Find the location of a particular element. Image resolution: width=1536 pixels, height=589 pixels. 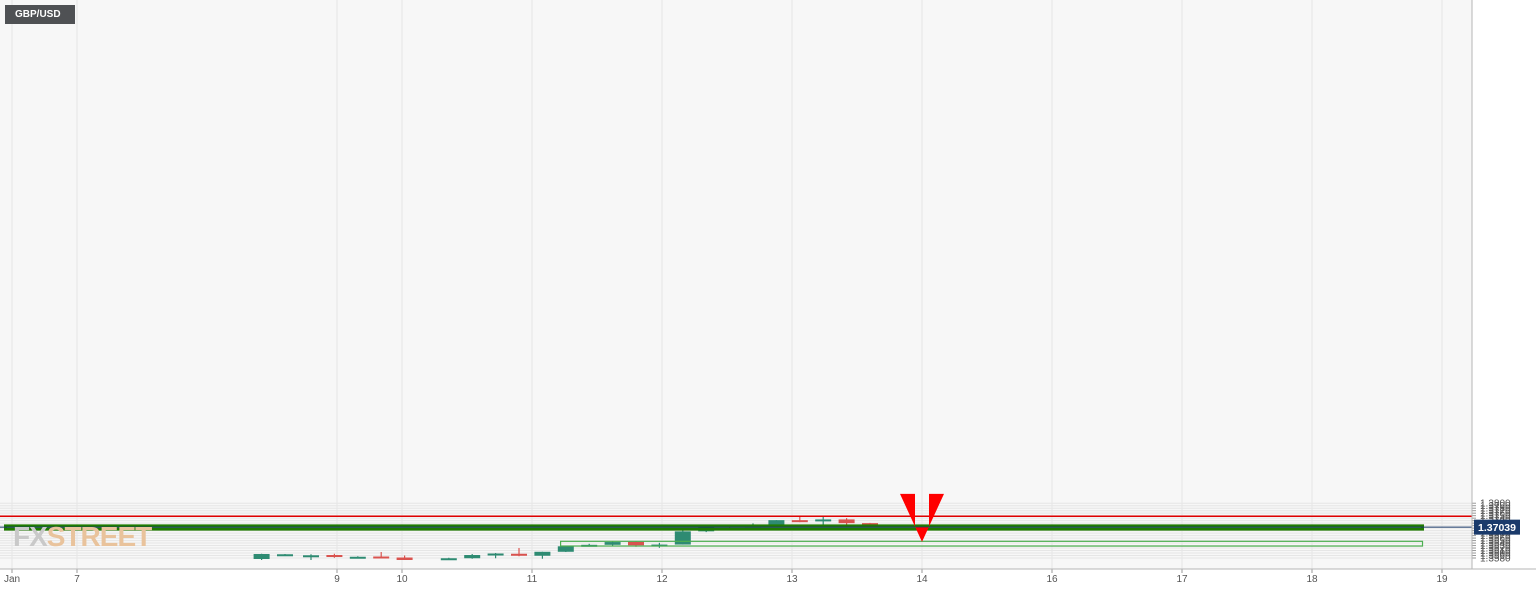

price-tick-label: 1.3610 is located at coordinates (1495, 551).